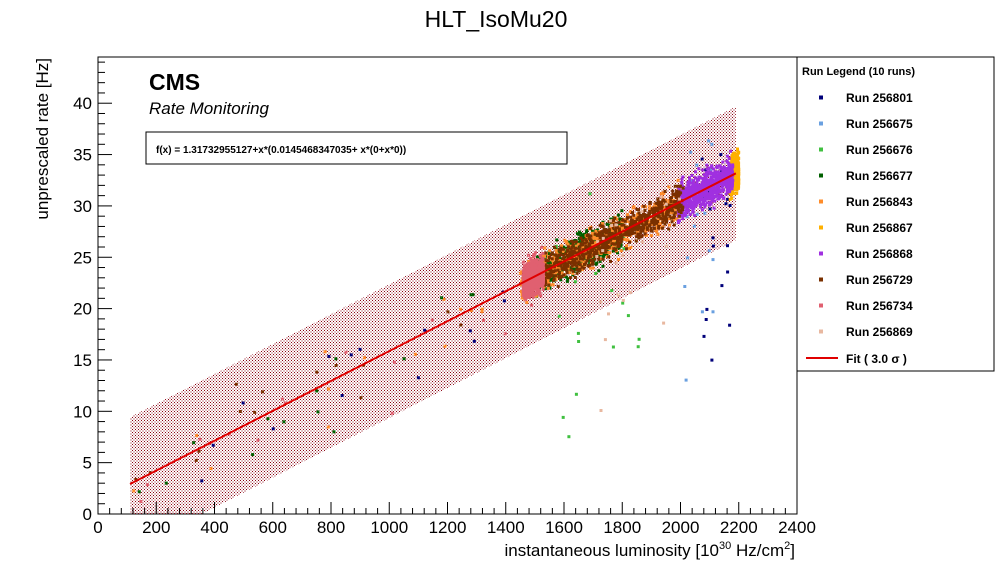 The height and width of the screenshot is (572, 996). What do you see at coordinates (879, 176) in the screenshot?
I see `legend-label: Run 256677` at bounding box center [879, 176].